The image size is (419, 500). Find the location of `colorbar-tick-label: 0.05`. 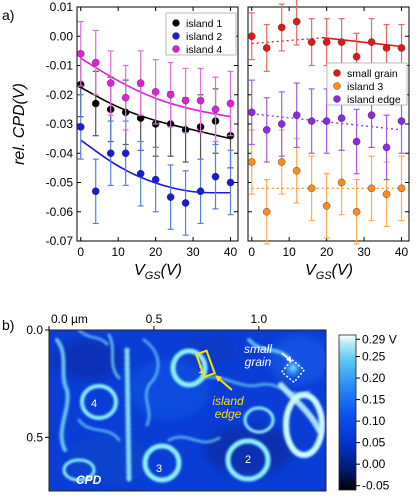

colorbar-tick-label: 0.05 is located at coordinates (374, 443).